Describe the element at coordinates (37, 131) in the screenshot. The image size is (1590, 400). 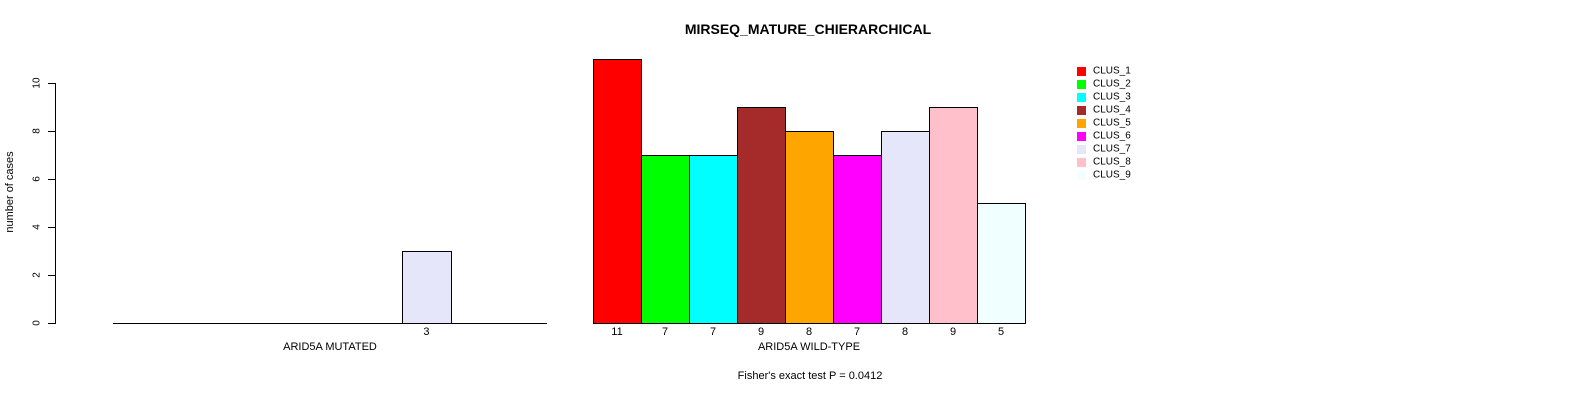
I see `y-axis-tick-label: 8` at that location.